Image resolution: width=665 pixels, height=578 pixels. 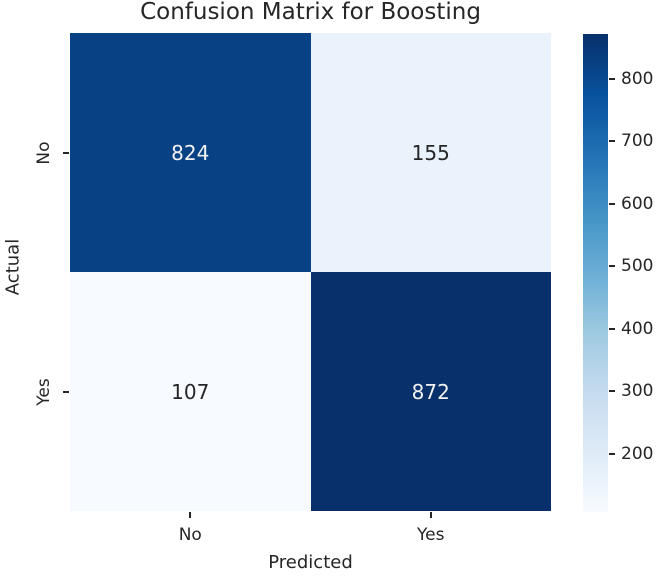 What do you see at coordinates (190, 535) in the screenshot?
I see `x-tick-label-No: No` at bounding box center [190, 535].